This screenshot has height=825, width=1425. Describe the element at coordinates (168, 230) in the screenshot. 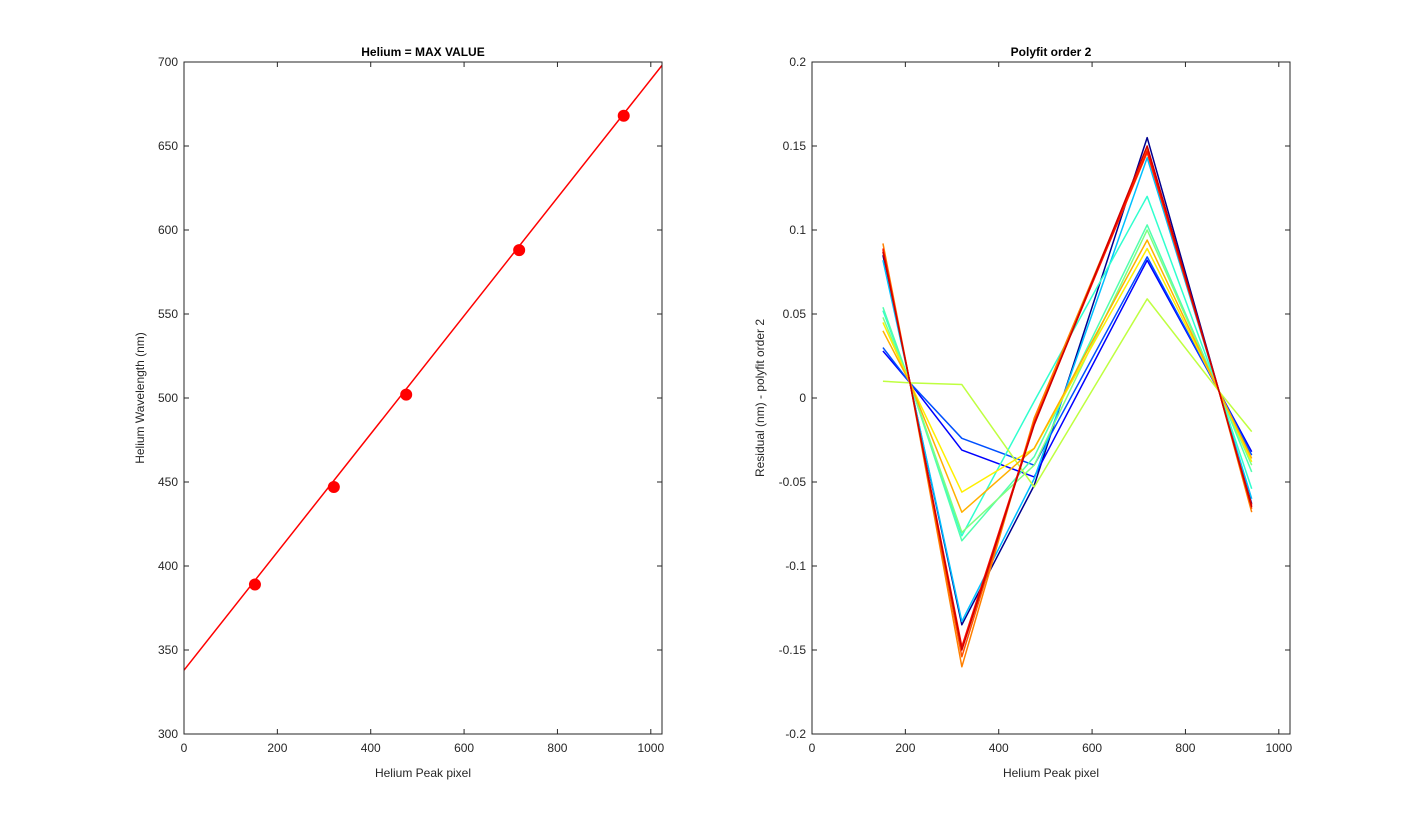

I see `y-tick-label: 600` at that location.